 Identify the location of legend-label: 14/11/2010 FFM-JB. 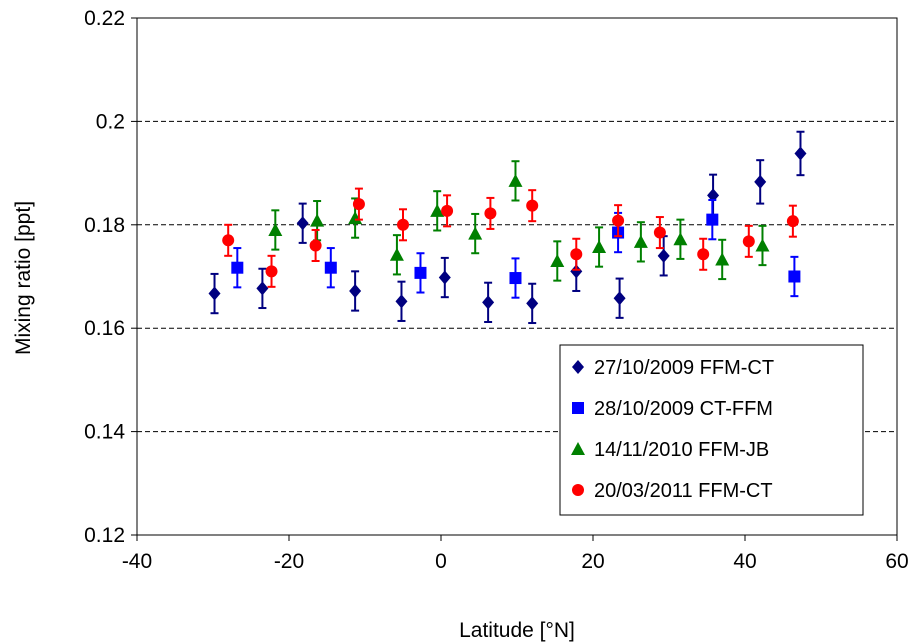
(681, 450).